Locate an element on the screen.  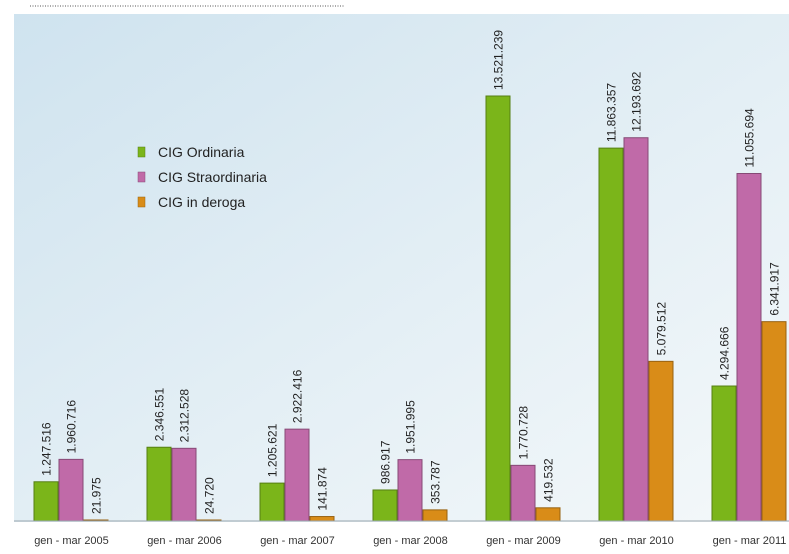
value-label-1-4: 986.917 is located at coordinates (386, 462).